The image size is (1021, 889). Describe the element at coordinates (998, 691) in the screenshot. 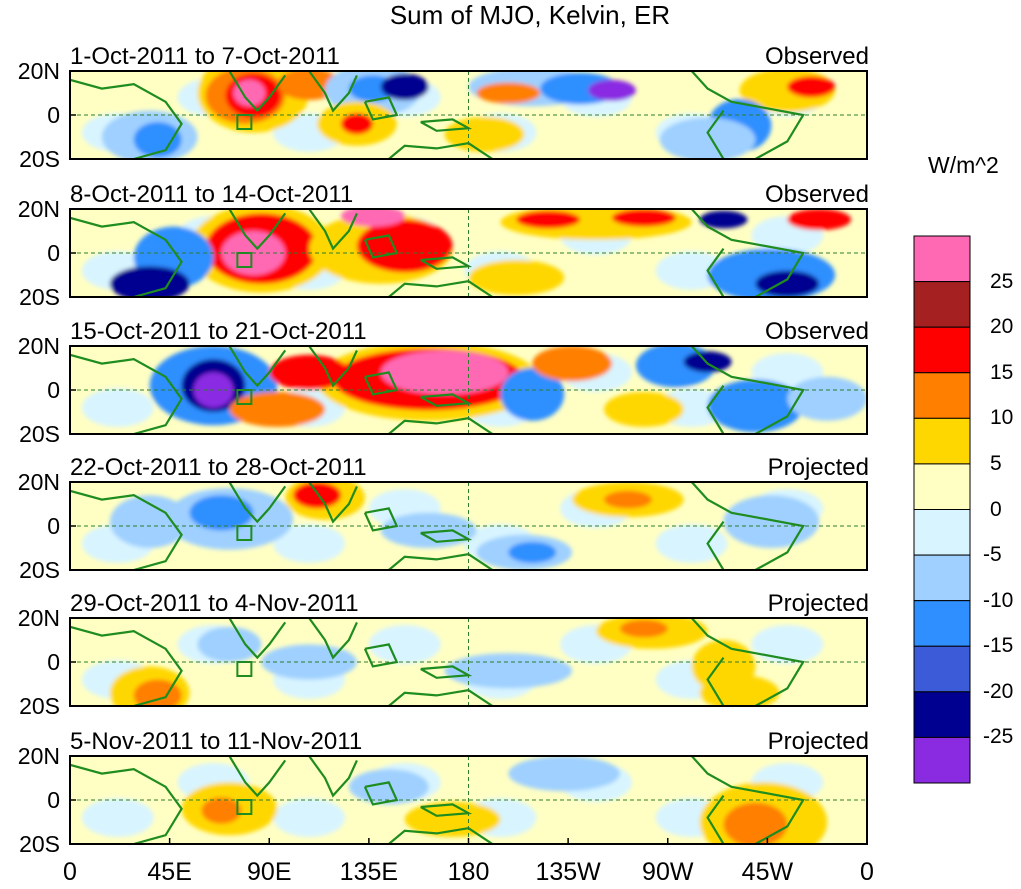

I see `colorbar-label: -20` at that location.